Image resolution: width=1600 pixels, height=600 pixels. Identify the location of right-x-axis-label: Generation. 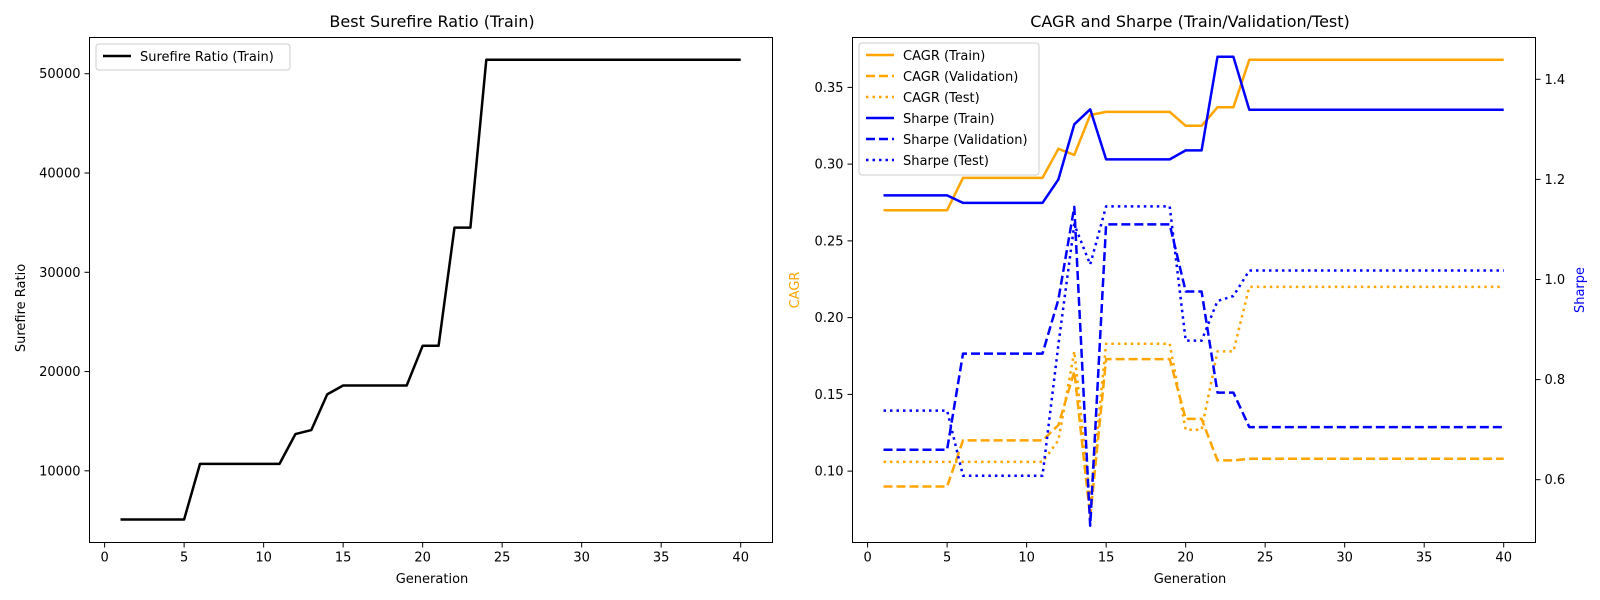
(1190, 579).